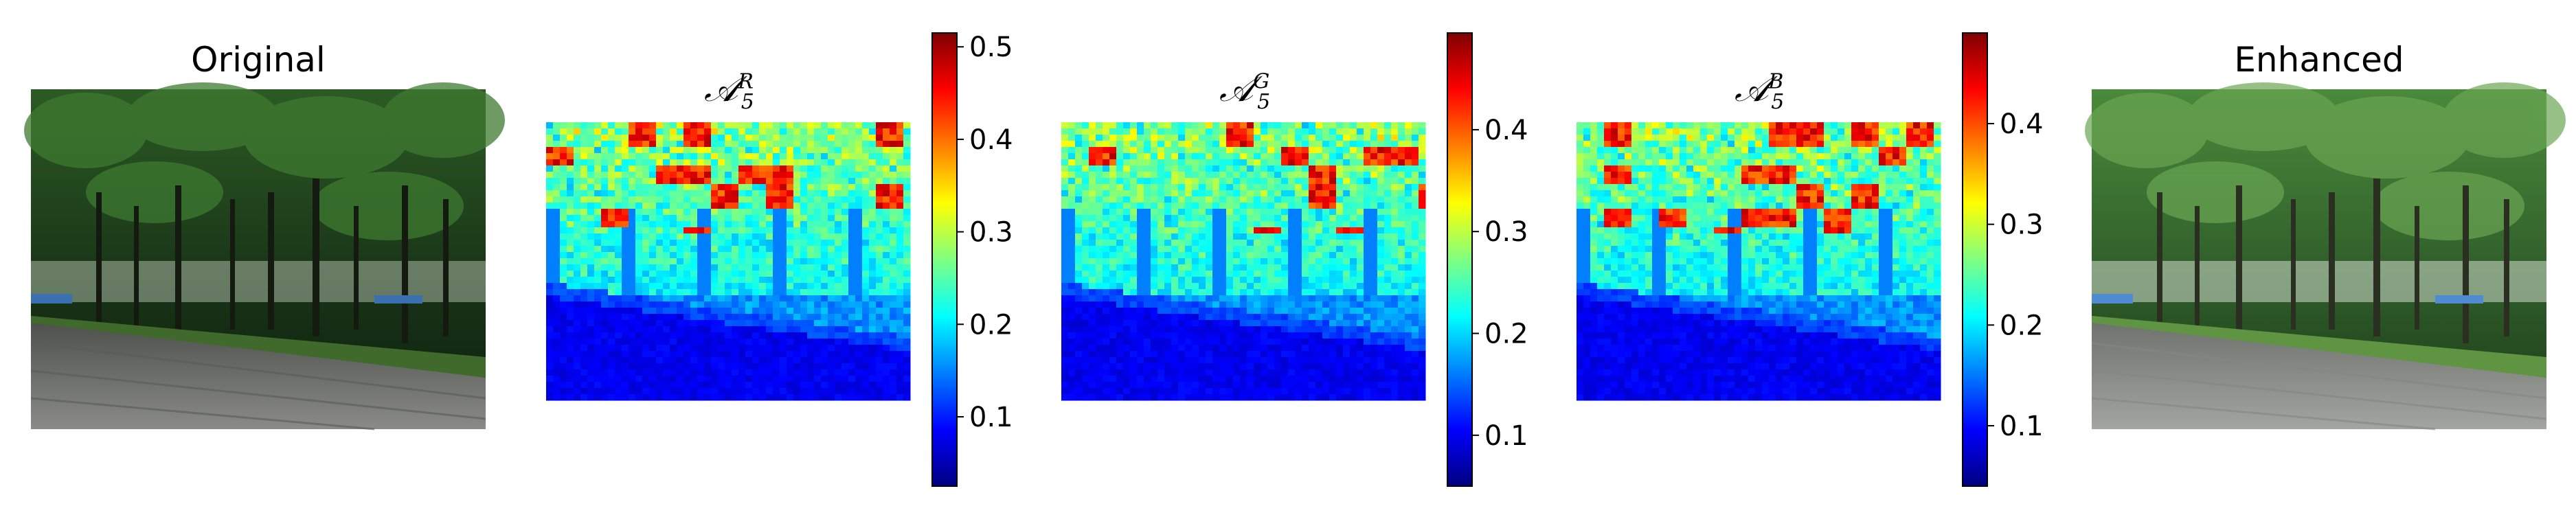 Image resolution: width=2576 pixels, height=515 pixels. I want to click on colorbar-r: 0.1 0.2 0.3 0.4 0.5, so click(972, 259).